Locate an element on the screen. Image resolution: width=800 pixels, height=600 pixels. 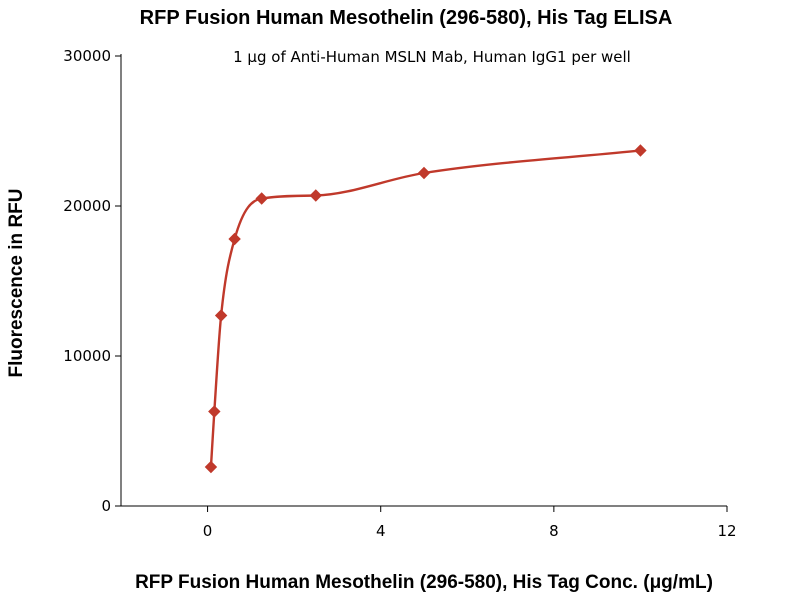
y-tick-label: 20000 is located at coordinates (87, 206).